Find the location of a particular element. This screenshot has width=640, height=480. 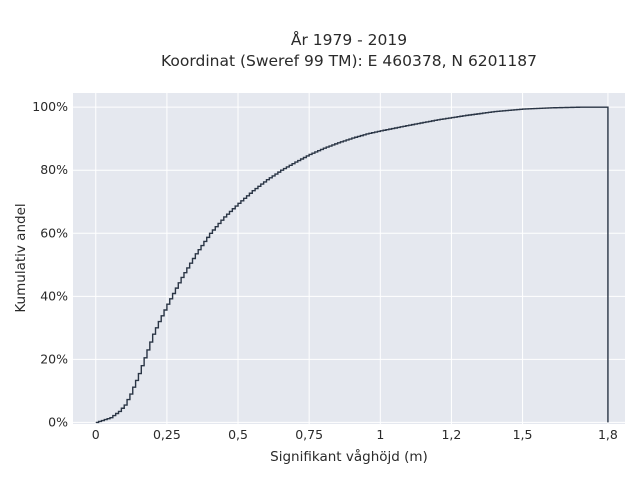

y-axis-label: Kumulativ andel is located at coordinates (21, 257).